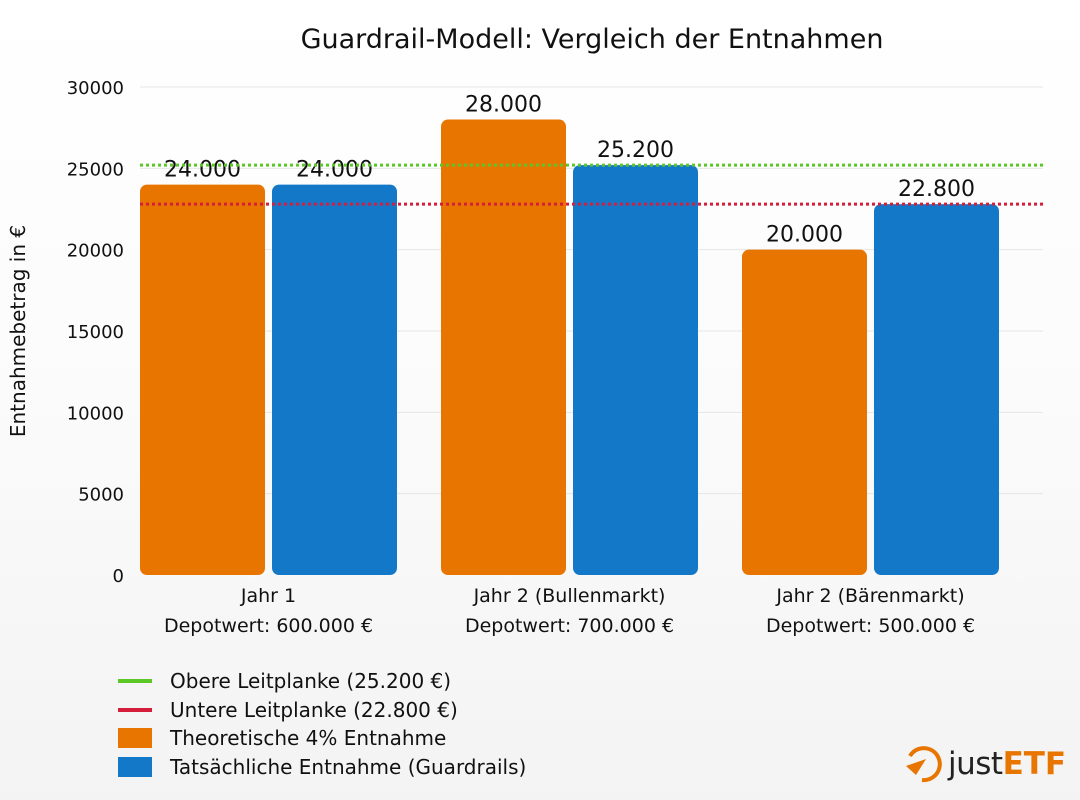 The width and height of the screenshot is (1080, 800). Describe the element at coordinates (118, 576) in the screenshot. I see `y-tick-label: 0` at that location.